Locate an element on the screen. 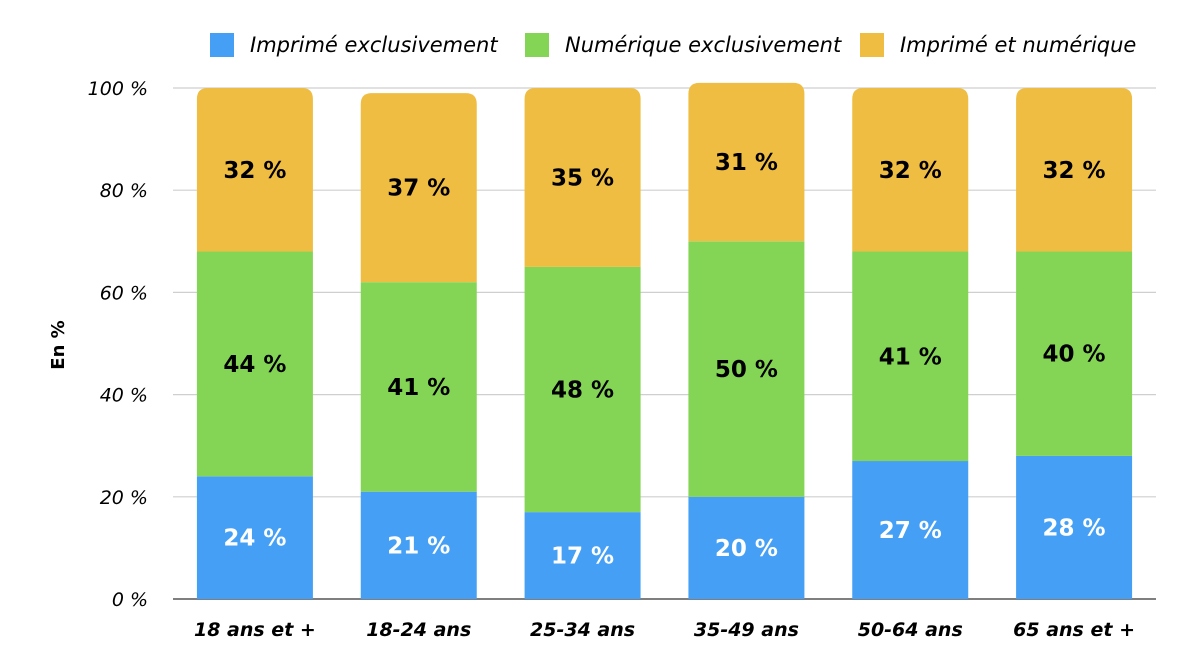 This screenshot has height=660, width=1204. x-tick-label: 50-64 ans is located at coordinates (910, 630).